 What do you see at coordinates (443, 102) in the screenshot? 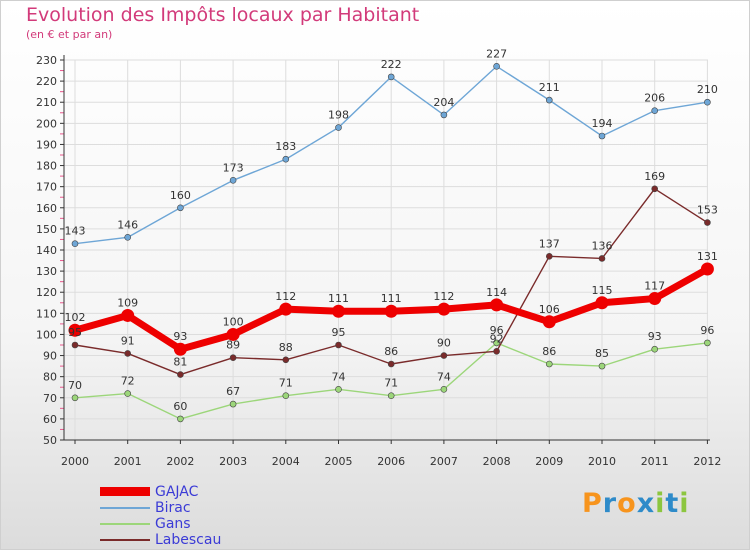
I see `data-label-birac: 204` at bounding box center [443, 102].